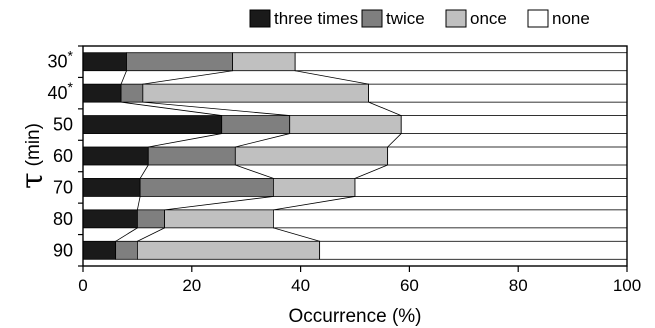  I want to click on x-axis: 0 20 40 60 80 100, so click(359, 280).